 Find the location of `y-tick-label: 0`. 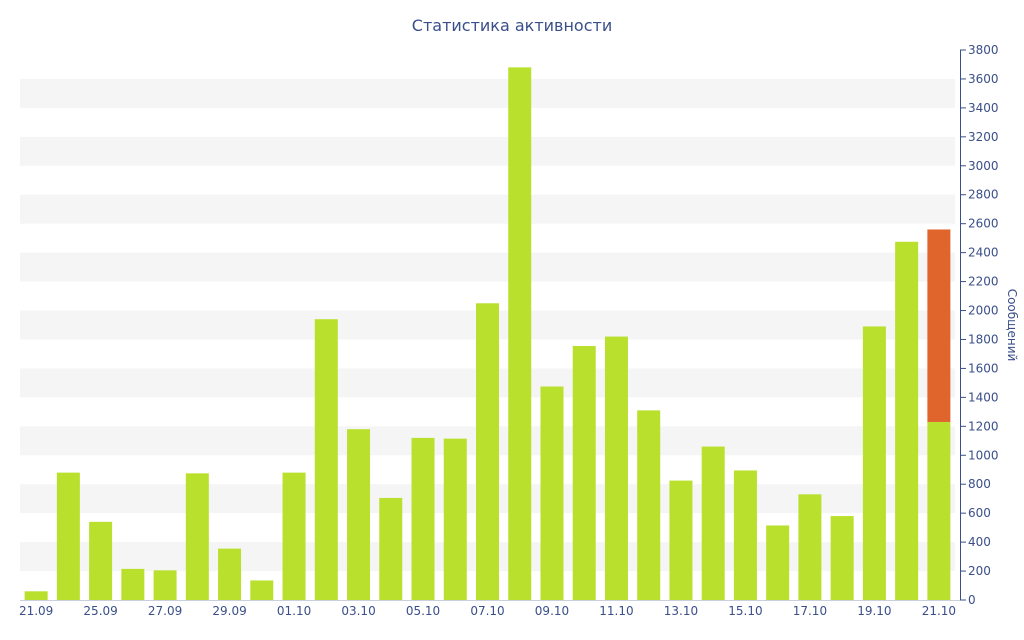

y-tick-label: 0 is located at coordinates (972, 600).